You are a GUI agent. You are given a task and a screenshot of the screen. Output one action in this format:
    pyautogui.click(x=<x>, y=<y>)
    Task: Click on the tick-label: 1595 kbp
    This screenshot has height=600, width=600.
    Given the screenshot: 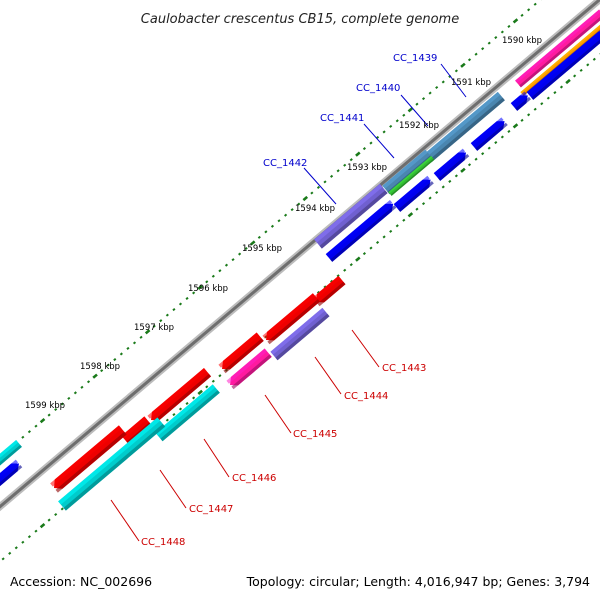 What is the action you would take?
    pyautogui.click(x=262, y=249)
    